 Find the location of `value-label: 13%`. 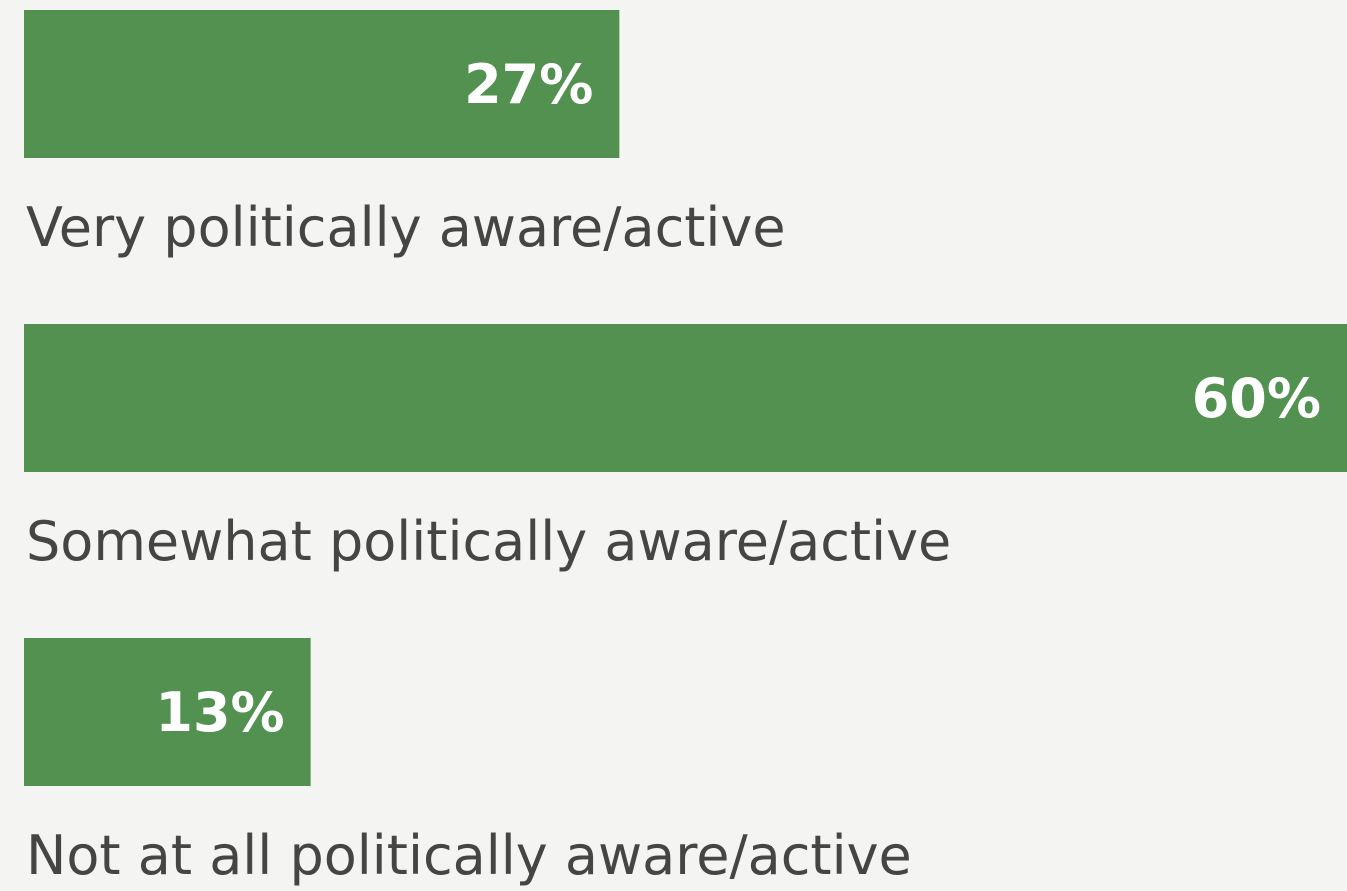

value-label: 13% is located at coordinates (219, 712).